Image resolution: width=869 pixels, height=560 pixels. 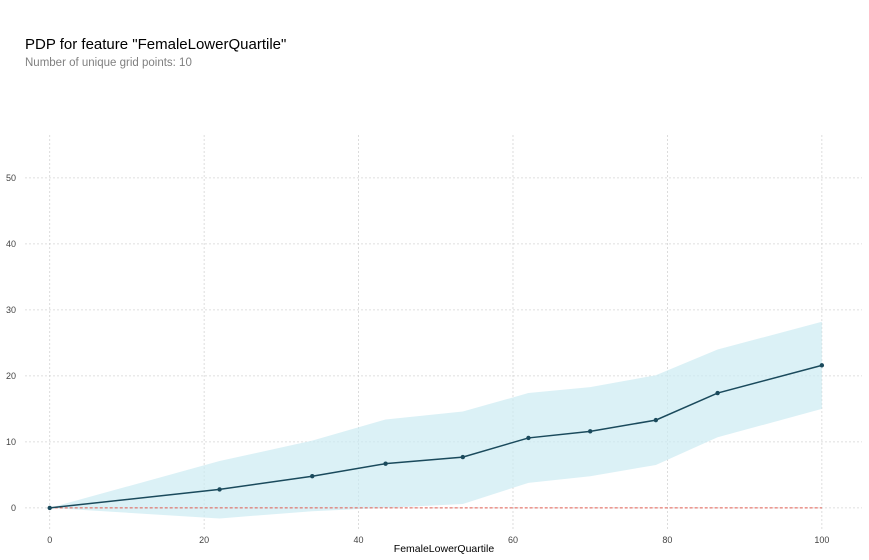 I want to click on x-tick-label: 80, so click(x=667, y=540).